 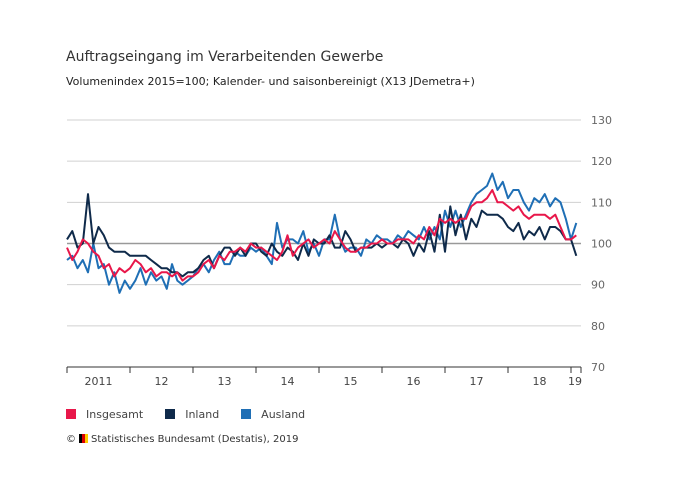 What do you see at coordinates (540, 381) in the screenshot?
I see `x-tick-label: 18` at bounding box center [540, 381].